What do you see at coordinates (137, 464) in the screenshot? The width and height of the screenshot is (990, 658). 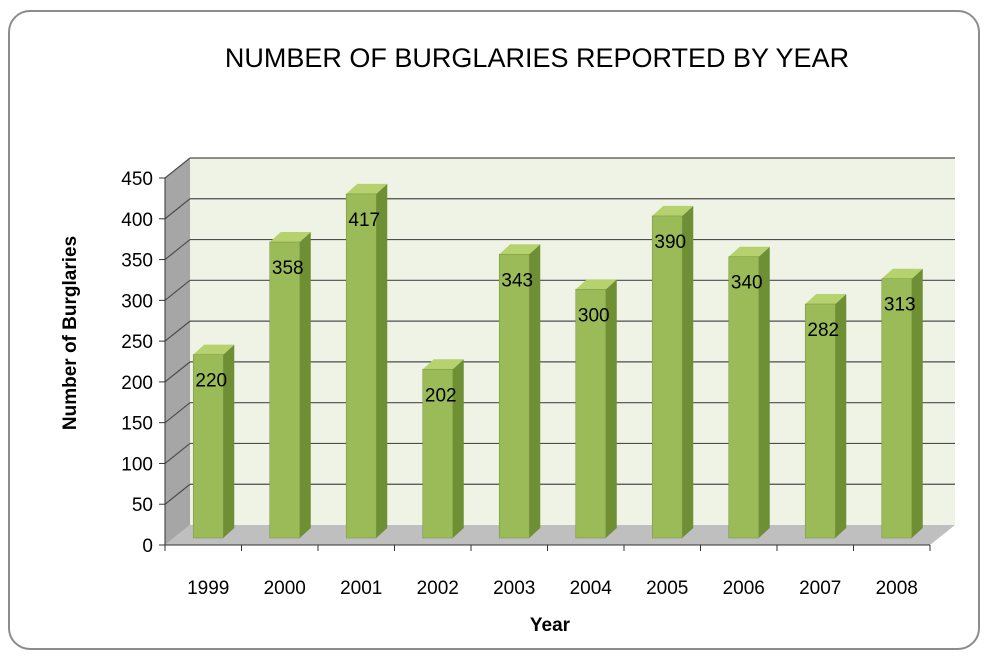 I see `y-tick-label: 100` at bounding box center [137, 464].